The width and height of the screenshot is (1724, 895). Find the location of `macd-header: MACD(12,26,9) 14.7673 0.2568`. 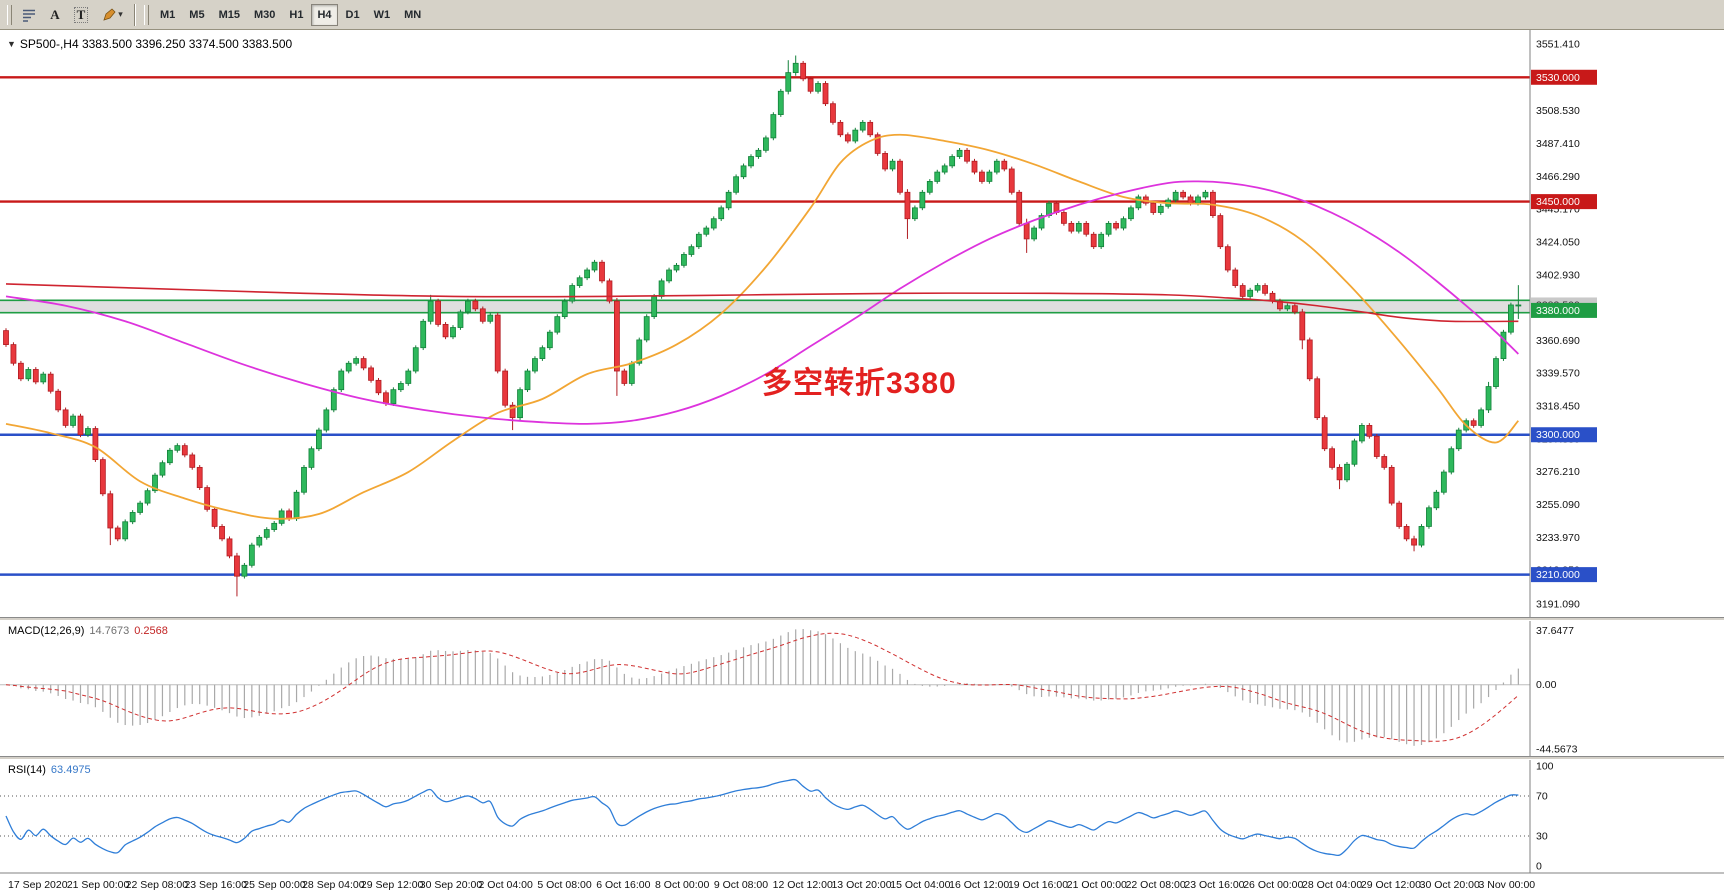

macd-header: MACD(12,26,9) 14.7673 0.2568 is located at coordinates (90, 631).